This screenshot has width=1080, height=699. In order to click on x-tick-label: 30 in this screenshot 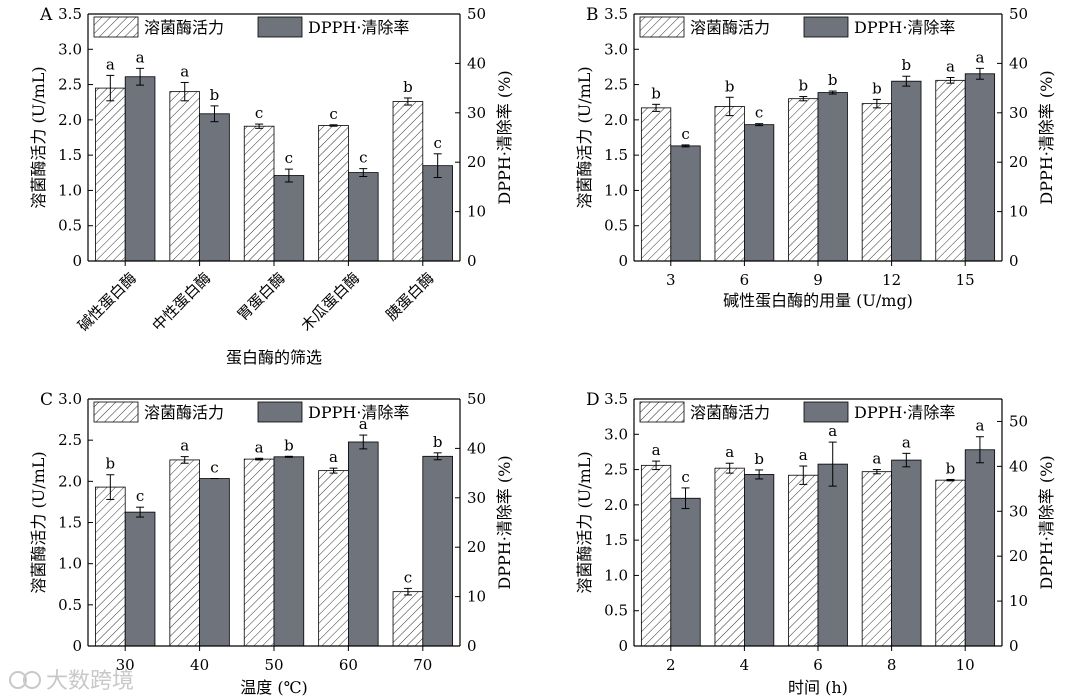, I will do `click(125, 665)`.